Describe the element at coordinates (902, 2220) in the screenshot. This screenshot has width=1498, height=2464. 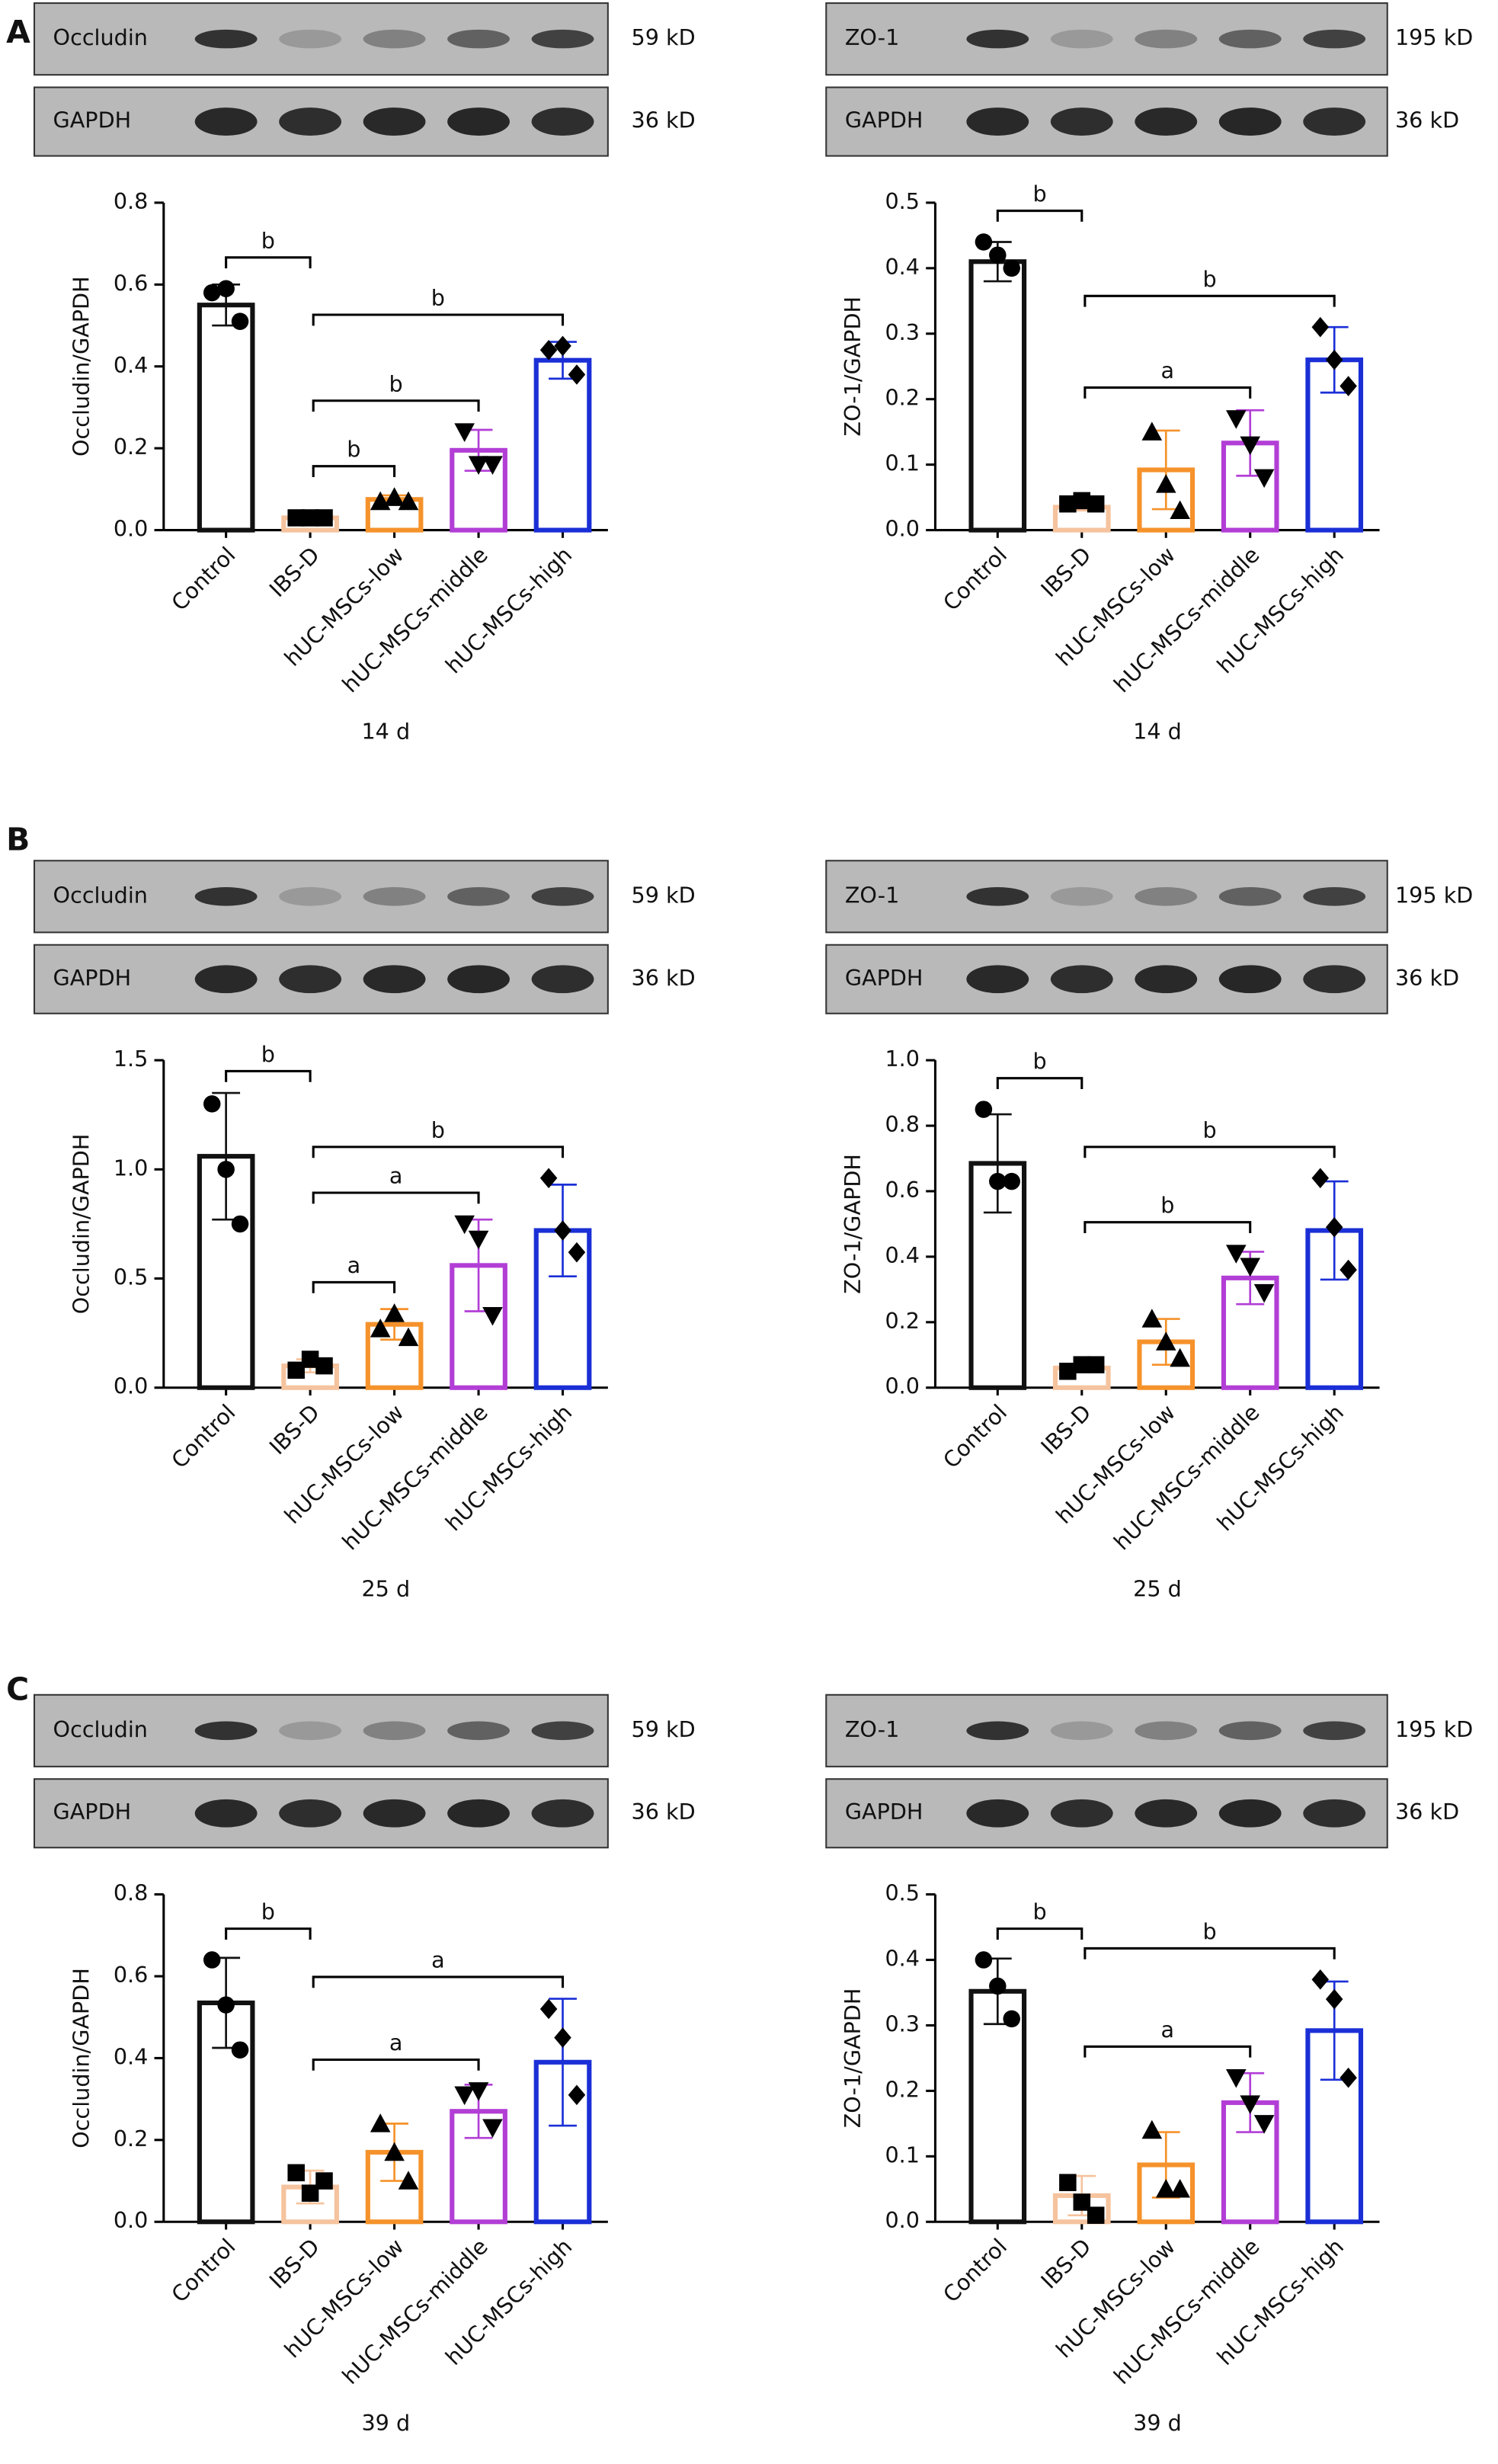
I see `y-tick-label: 0.0` at that location.